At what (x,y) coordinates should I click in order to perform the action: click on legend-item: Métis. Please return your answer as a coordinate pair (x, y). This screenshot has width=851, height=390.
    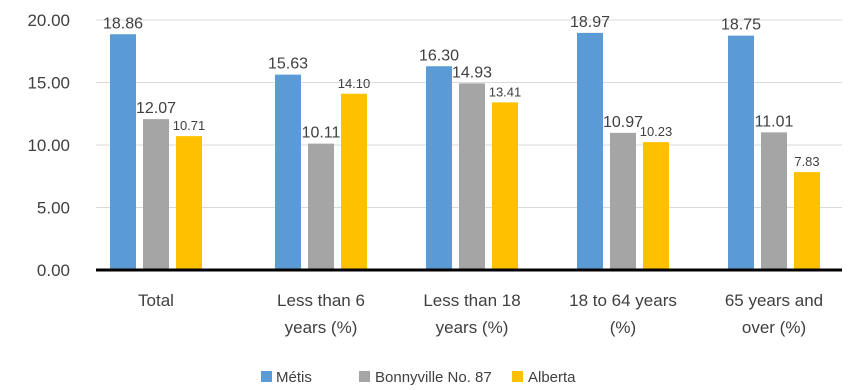
    Looking at the image, I should click on (286, 377).